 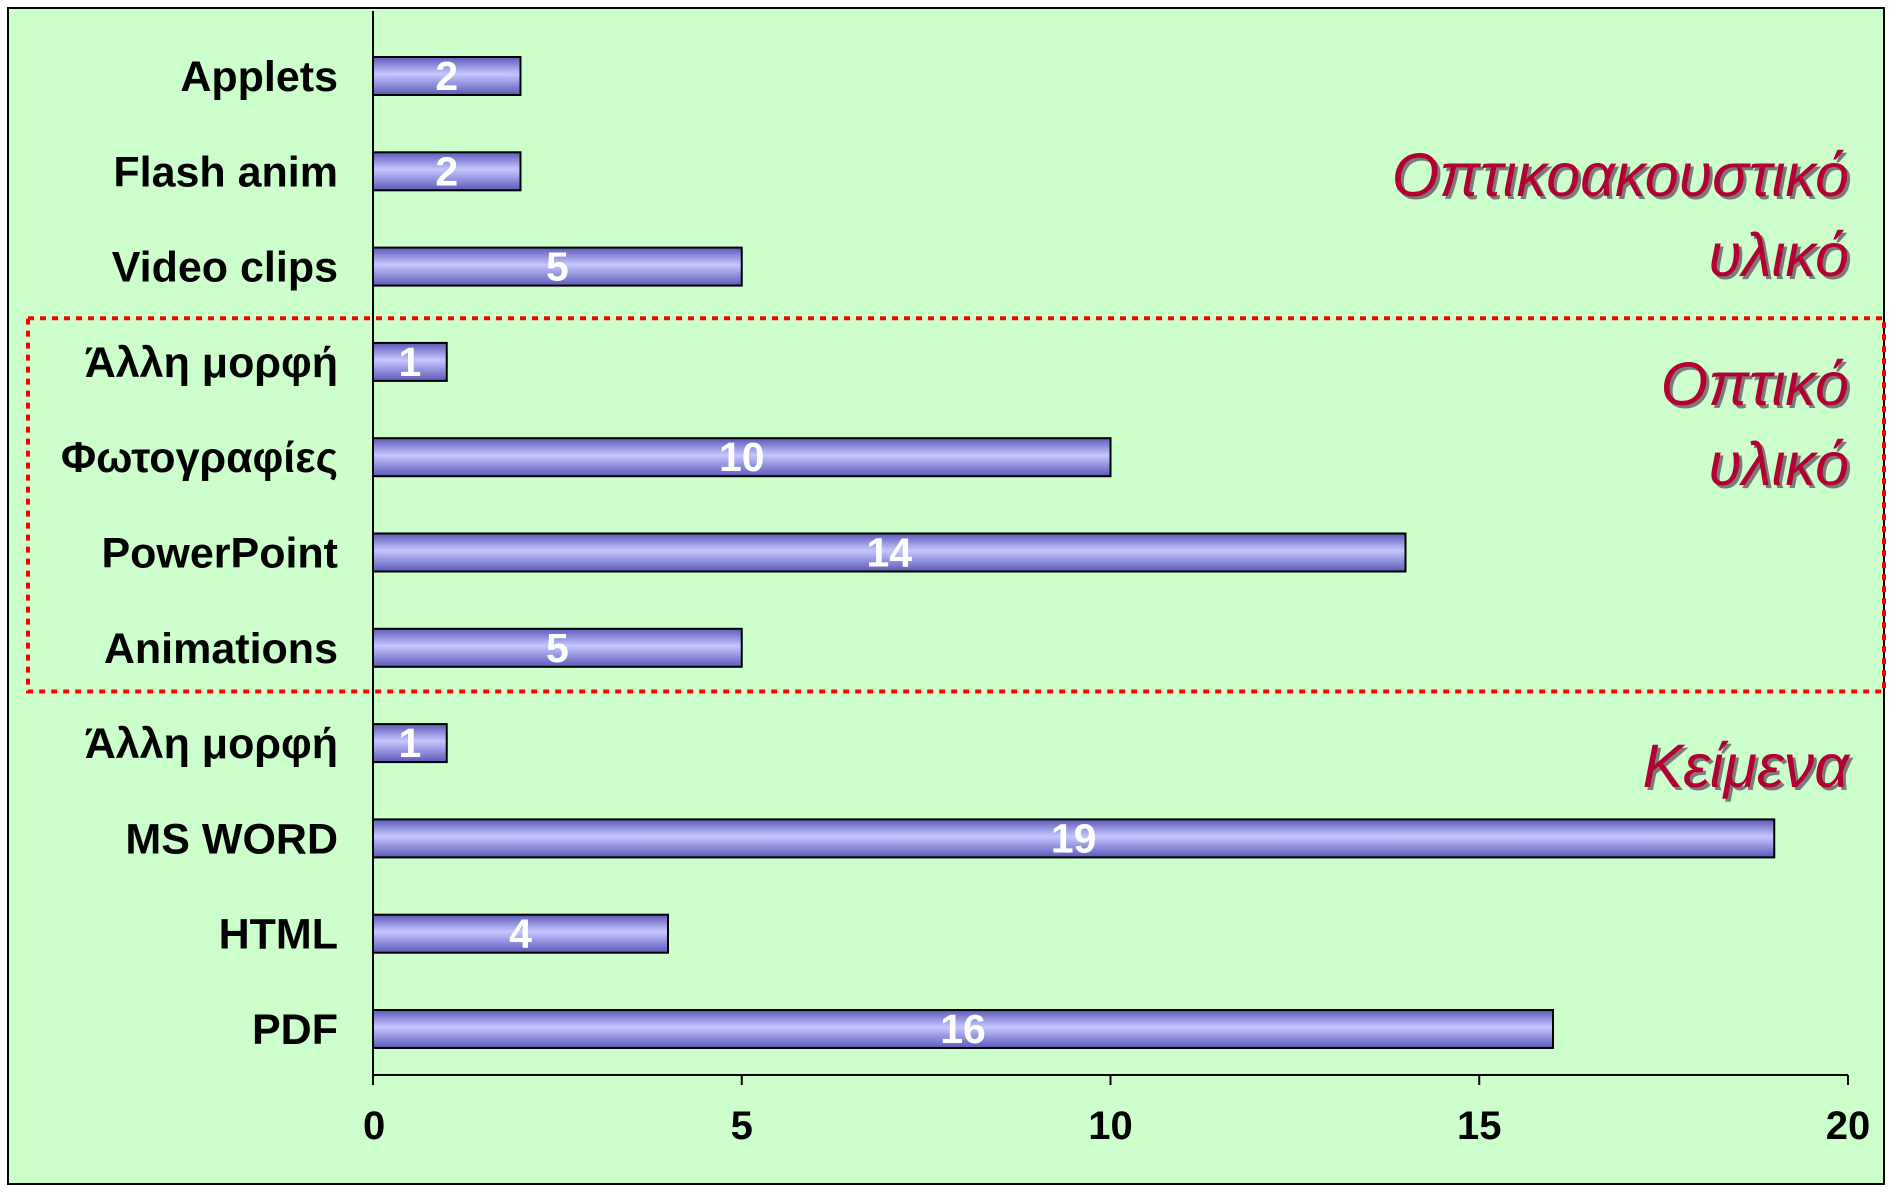 What do you see at coordinates (557, 648) in the screenshot?
I see `data-label-7: 5` at bounding box center [557, 648].